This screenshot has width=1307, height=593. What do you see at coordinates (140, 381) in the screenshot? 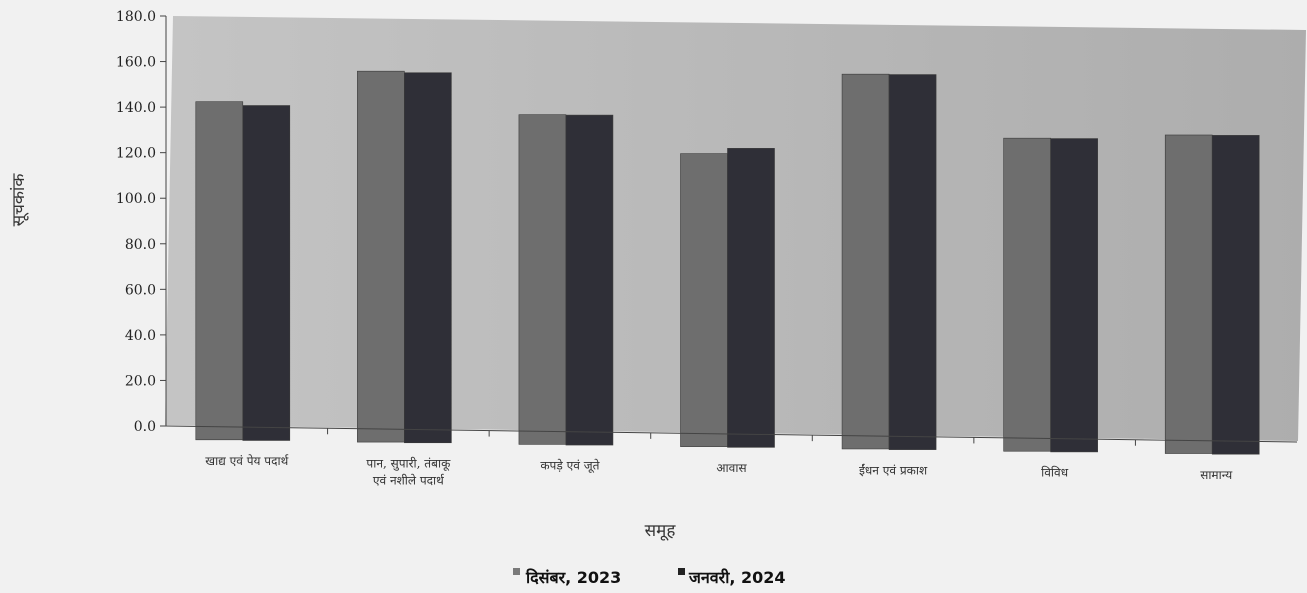
I see `y-tick-label: 20.0` at bounding box center [140, 381].